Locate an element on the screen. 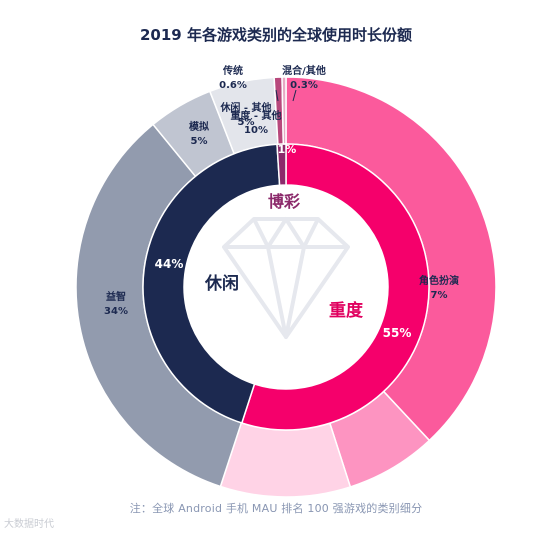 The image size is (552, 534). inner-pct-label: 44% is located at coordinates (169, 264).